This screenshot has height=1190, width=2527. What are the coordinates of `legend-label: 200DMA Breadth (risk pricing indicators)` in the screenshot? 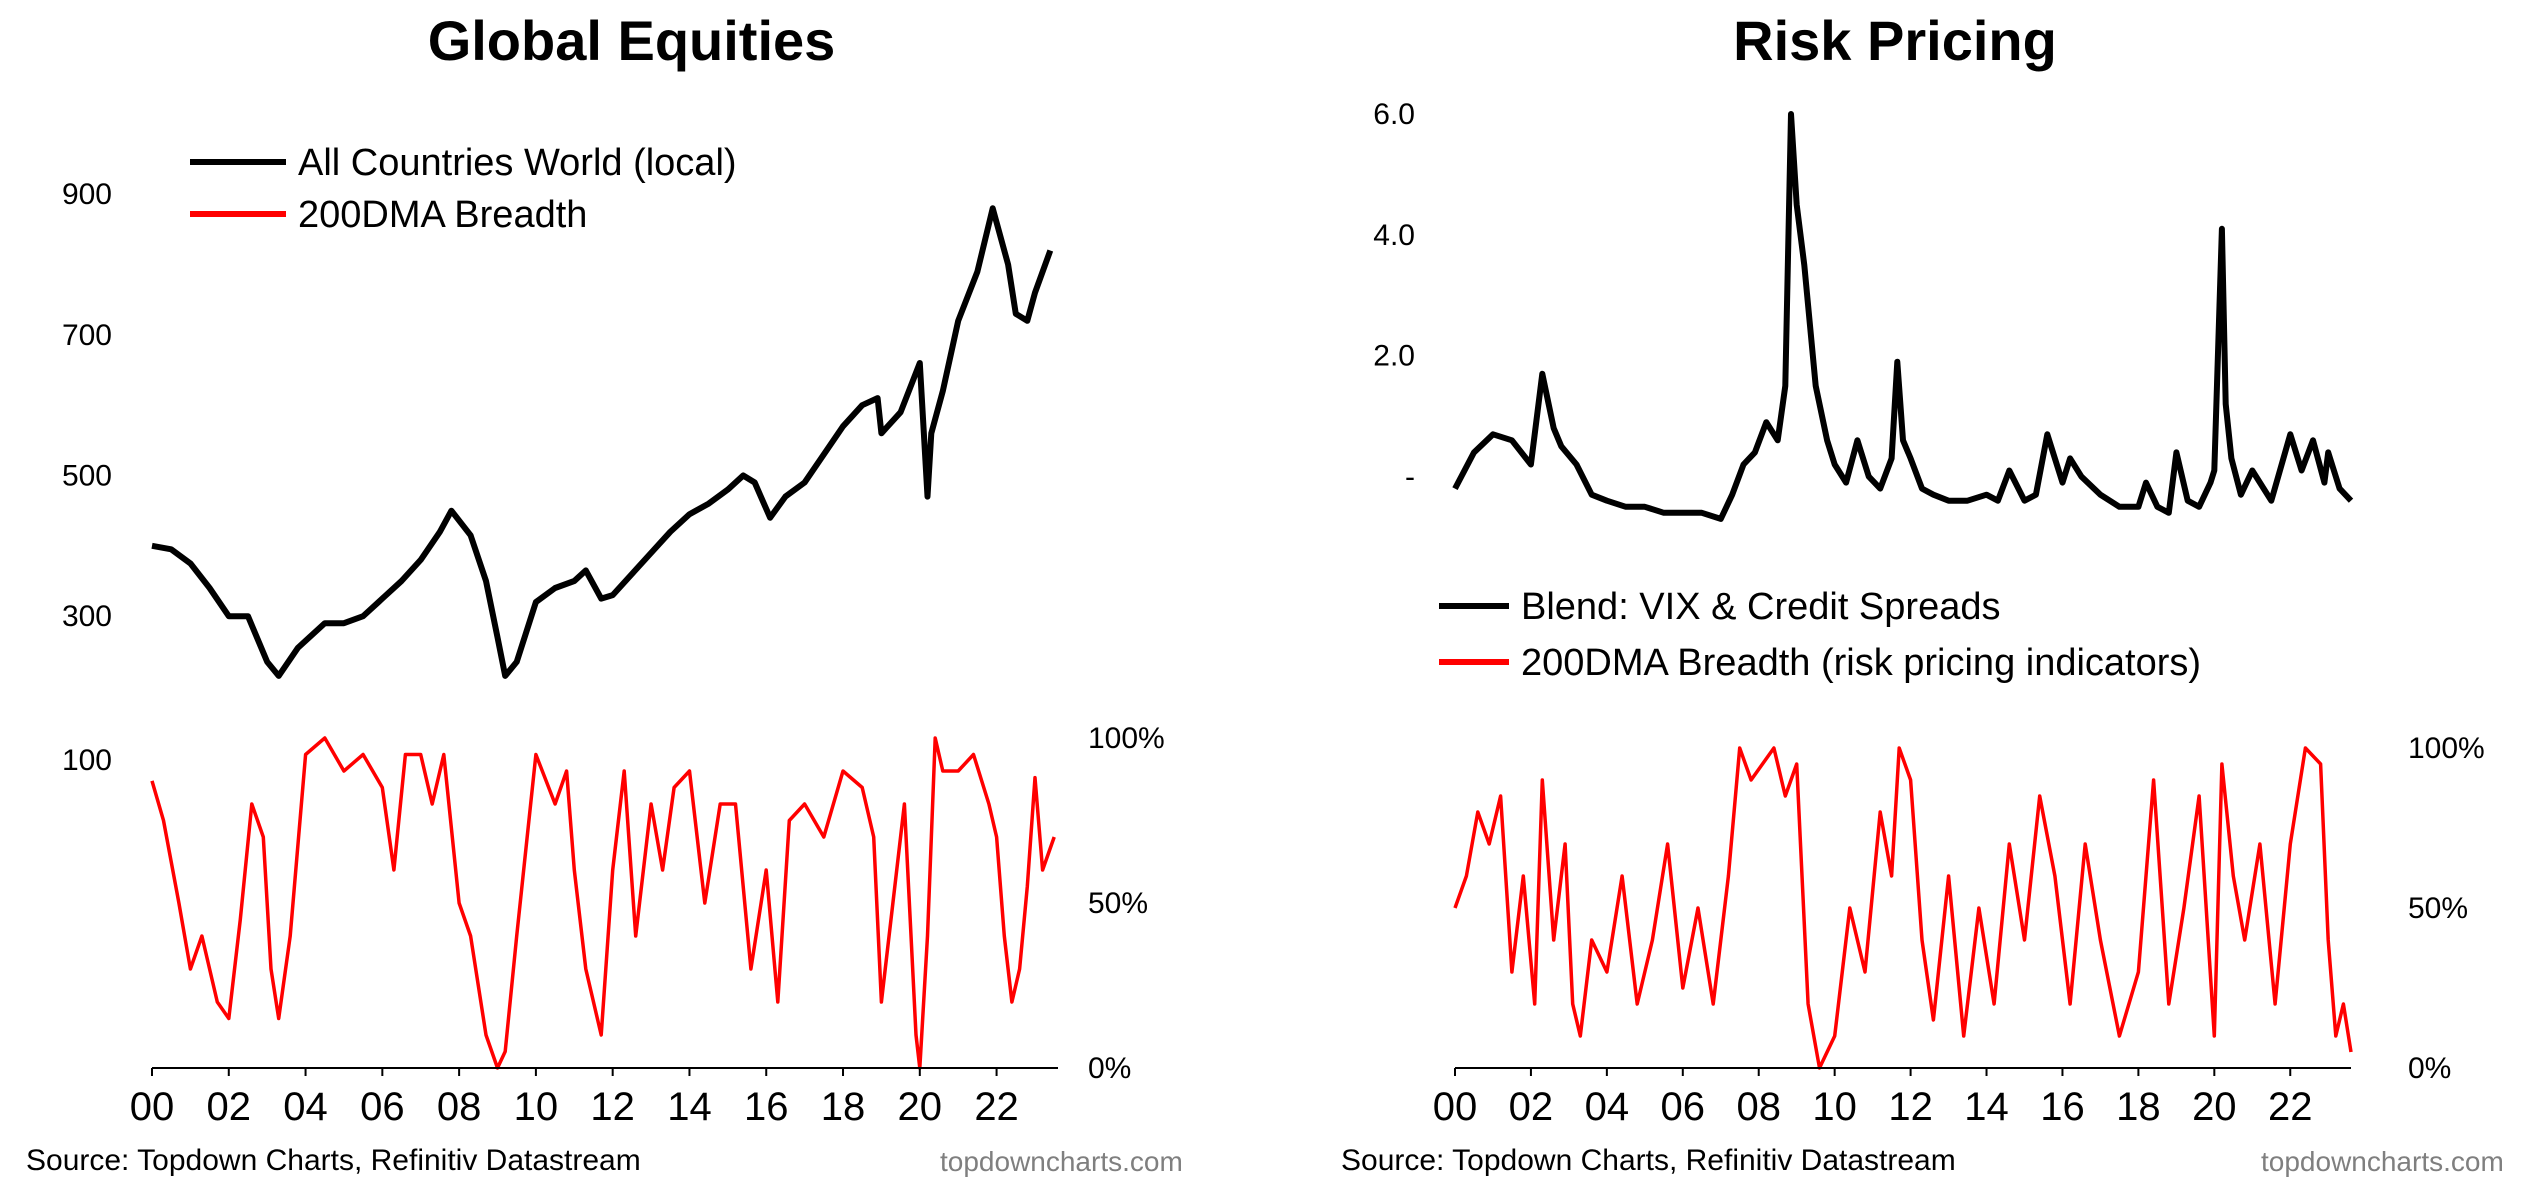 It's located at (1861, 663).